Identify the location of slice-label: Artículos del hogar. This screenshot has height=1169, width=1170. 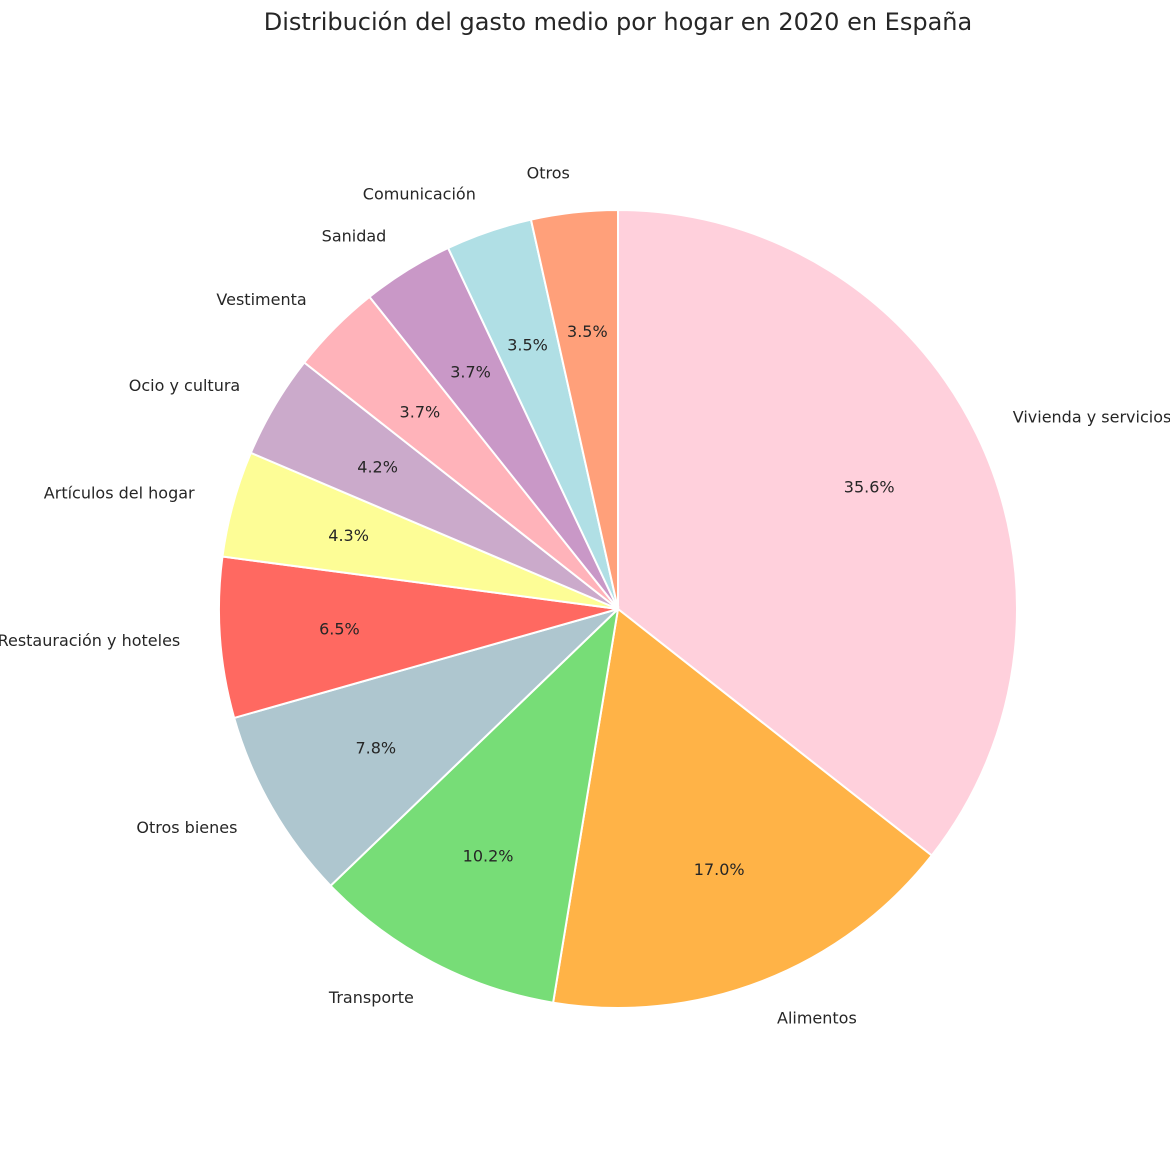
(119, 493).